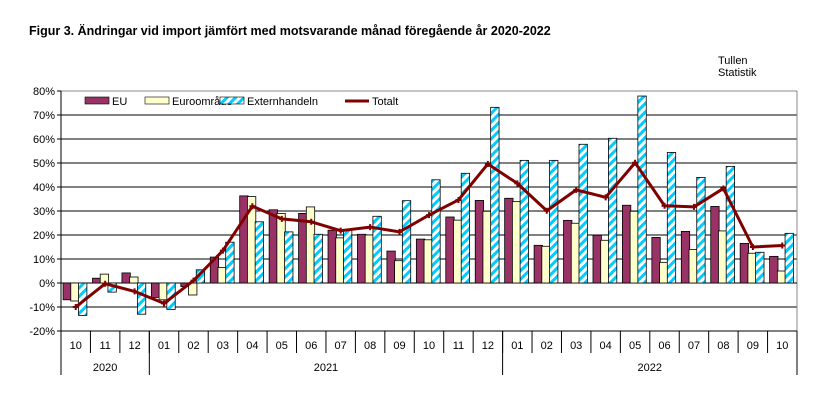 This screenshot has width=832, height=416. What do you see at coordinates (44, 92) in the screenshot?
I see `y-tick-label: 80%` at bounding box center [44, 92].